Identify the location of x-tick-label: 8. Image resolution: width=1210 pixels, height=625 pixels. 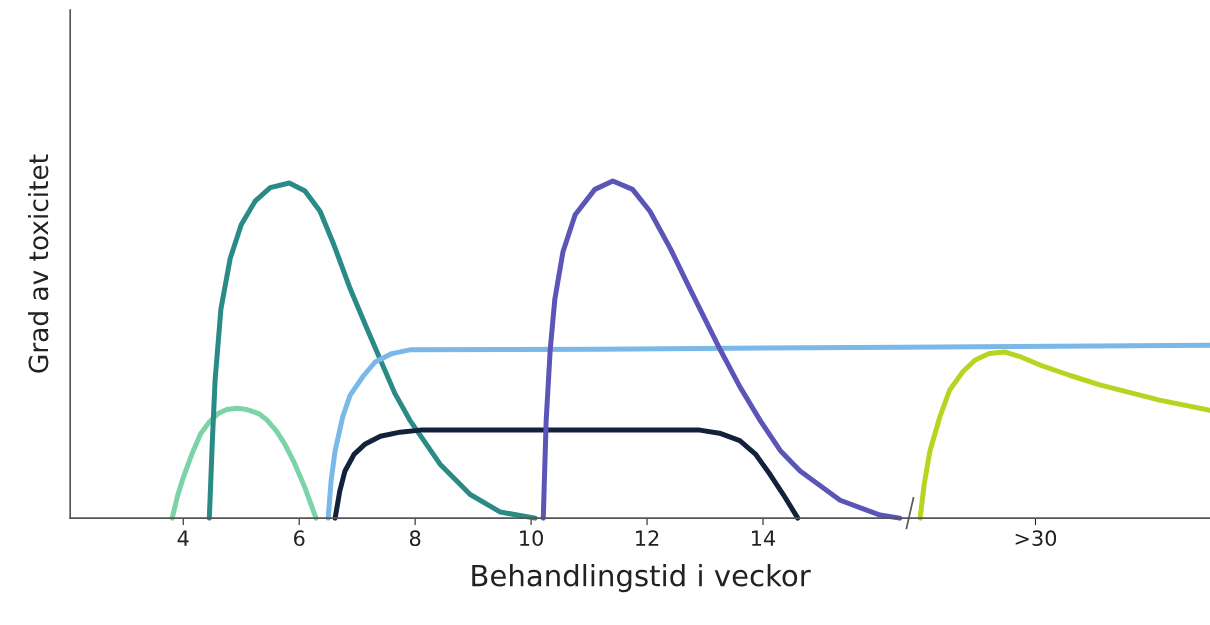
(415, 538).